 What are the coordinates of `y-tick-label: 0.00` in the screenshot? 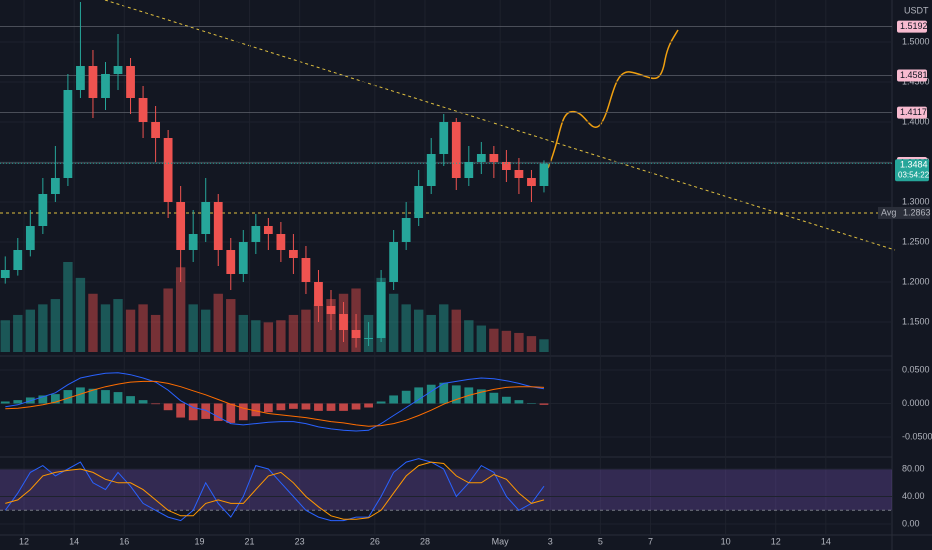 It's located at (911, 523).